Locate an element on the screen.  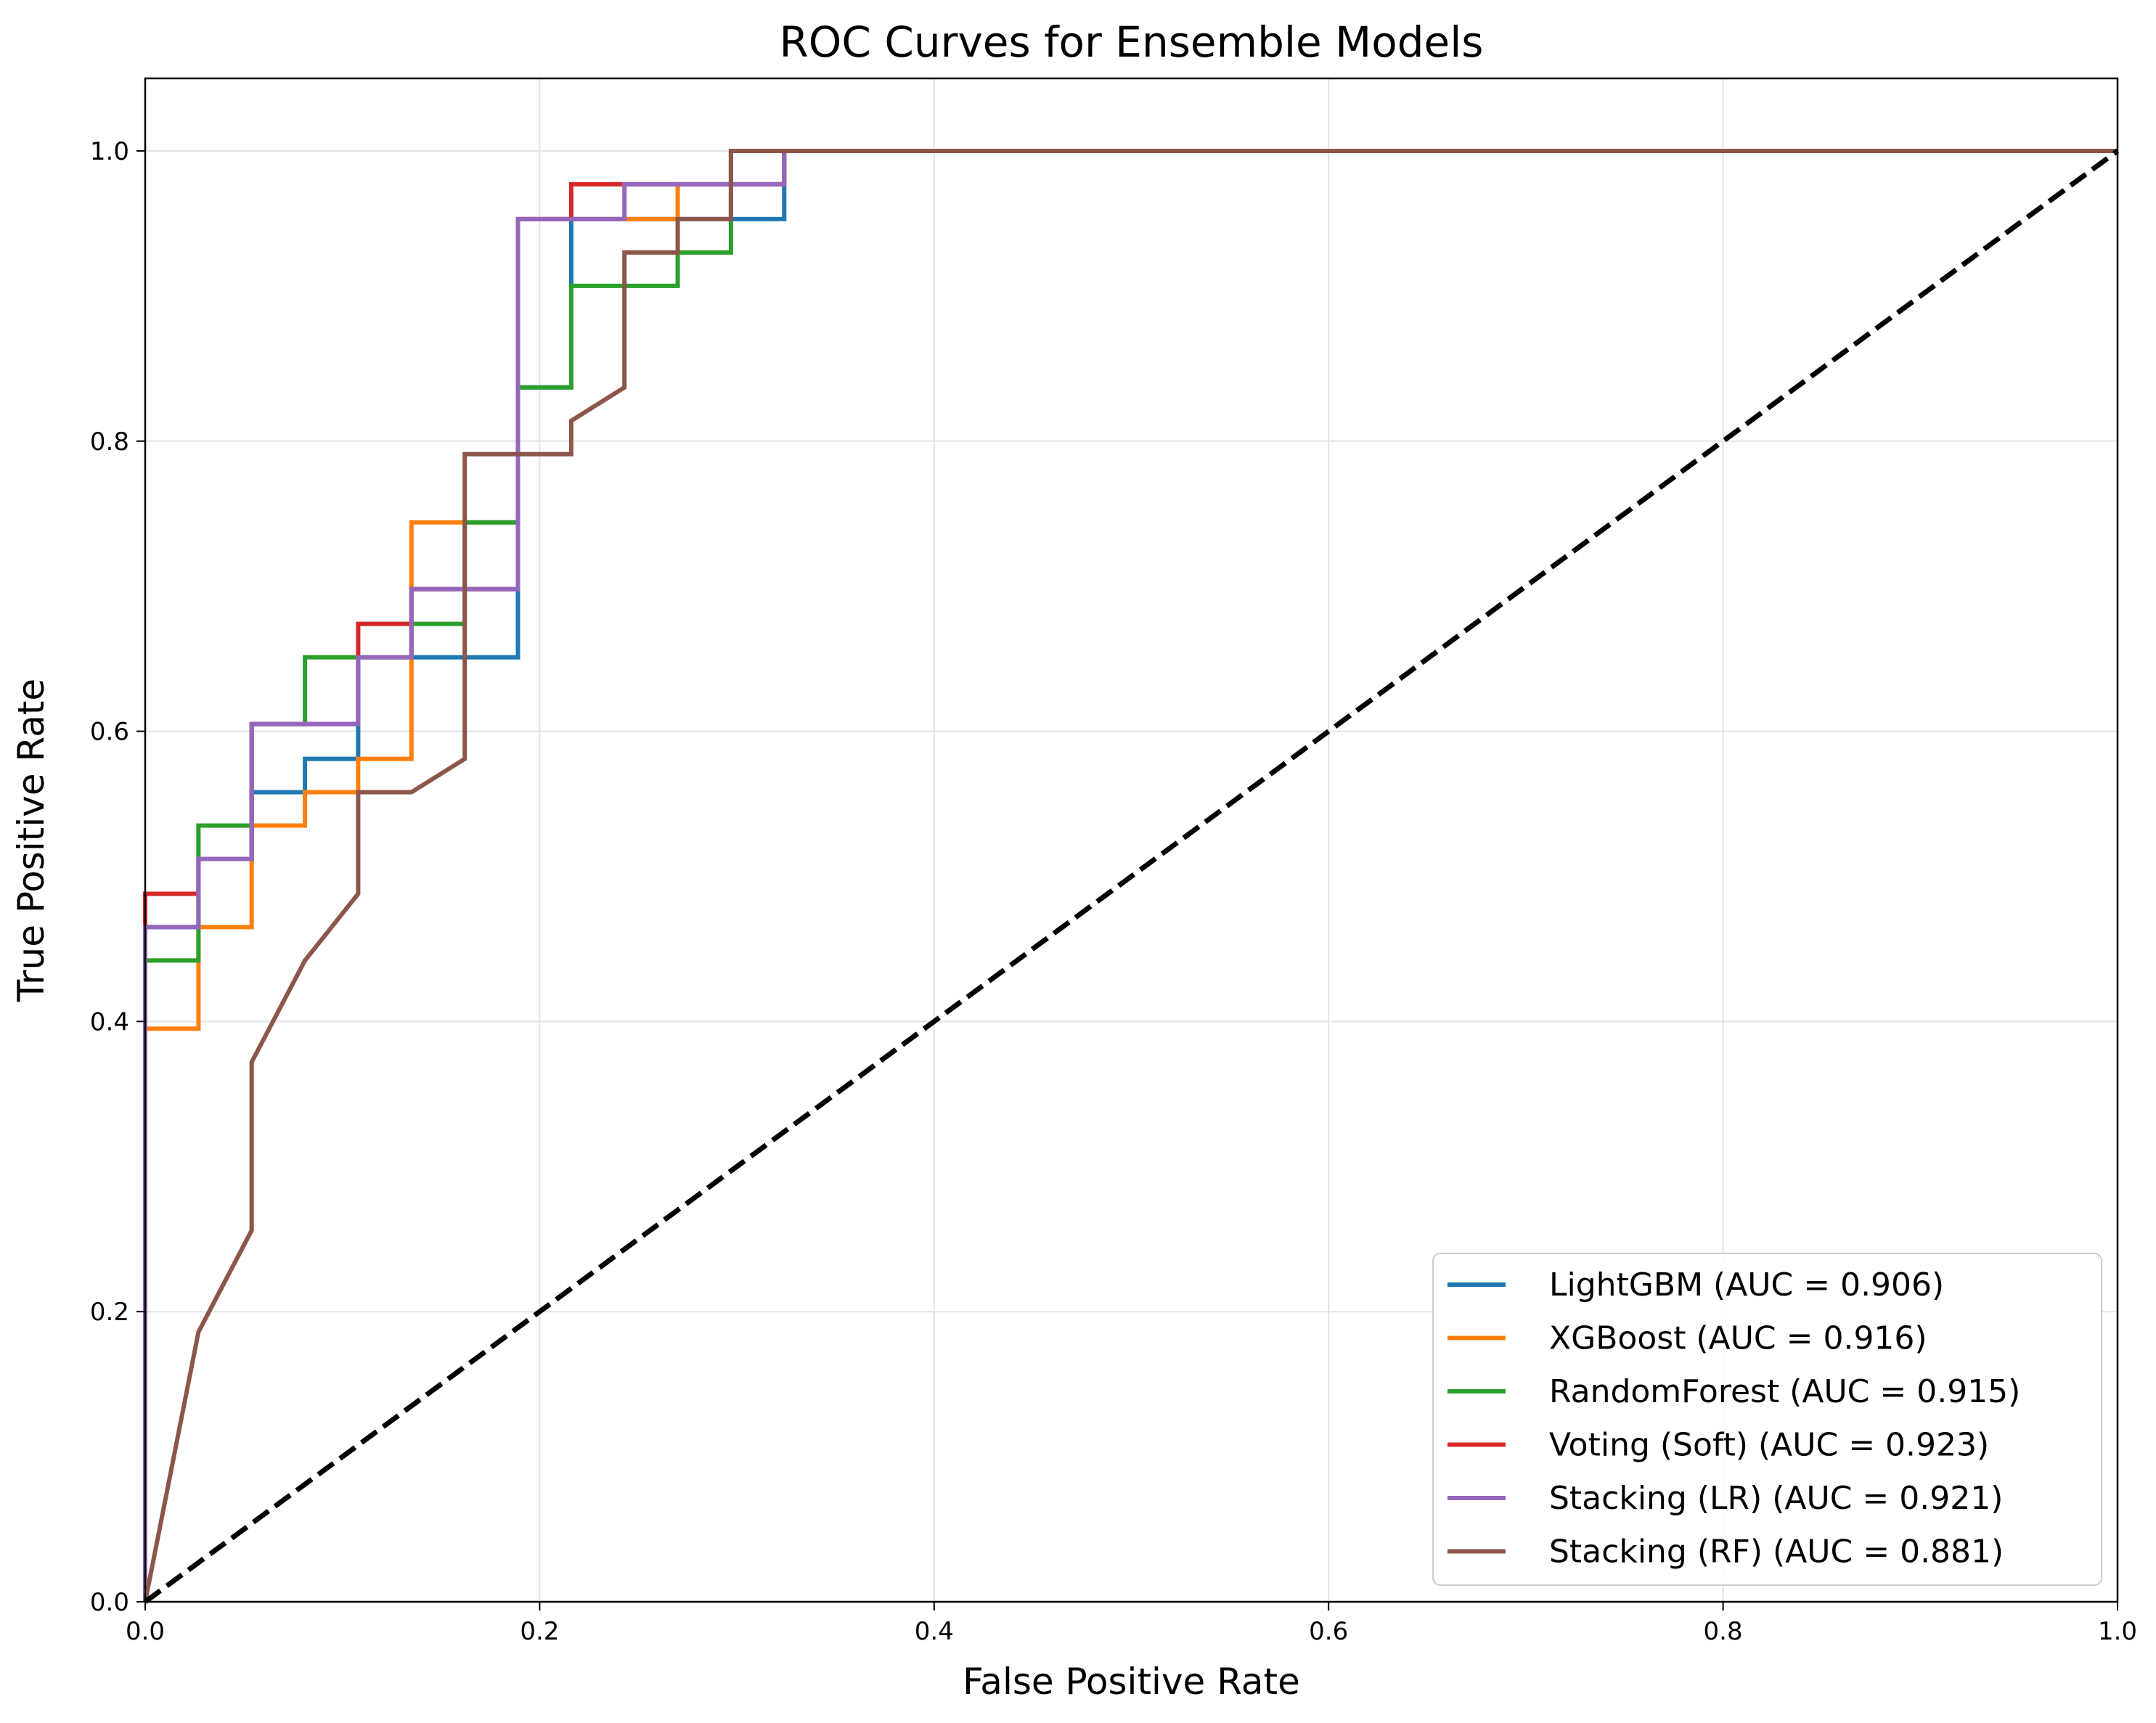
y-tick-label: 0.2 is located at coordinates (110, 1312).